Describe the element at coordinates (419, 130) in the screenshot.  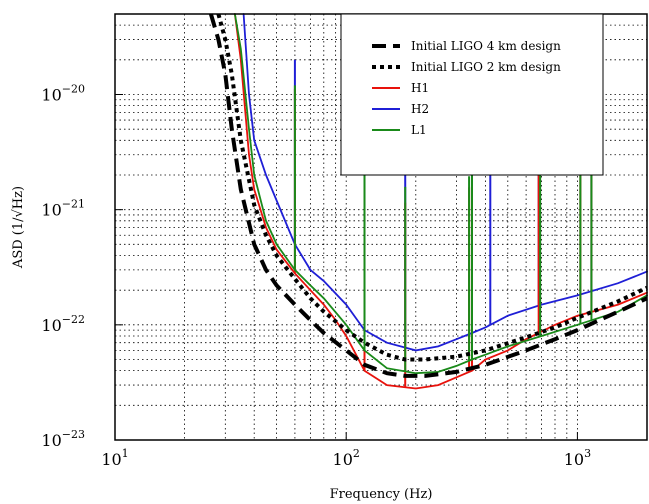
I see `legend-label: L1` at that location.